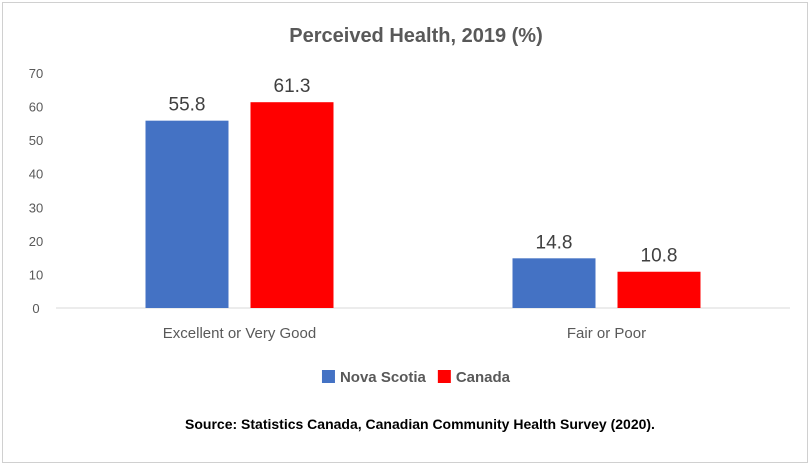 The height and width of the screenshot is (467, 812). What do you see at coordinates (36, 174) in the screenshot?
I see `y-tick-label: 40` at bounding box center [36, 174].